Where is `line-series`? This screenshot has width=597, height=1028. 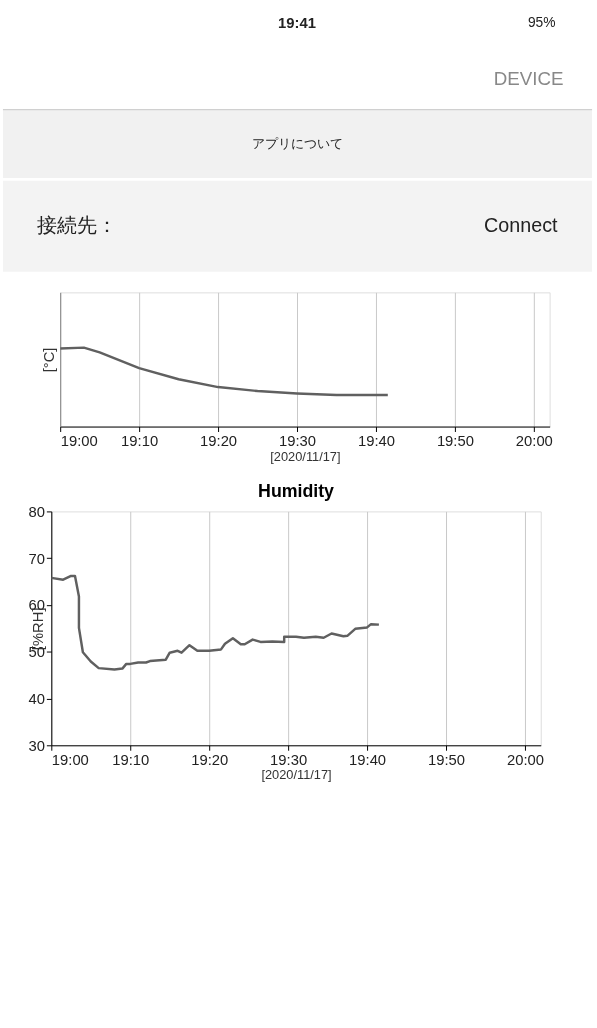
line-series is located at coordinates (216, 622).